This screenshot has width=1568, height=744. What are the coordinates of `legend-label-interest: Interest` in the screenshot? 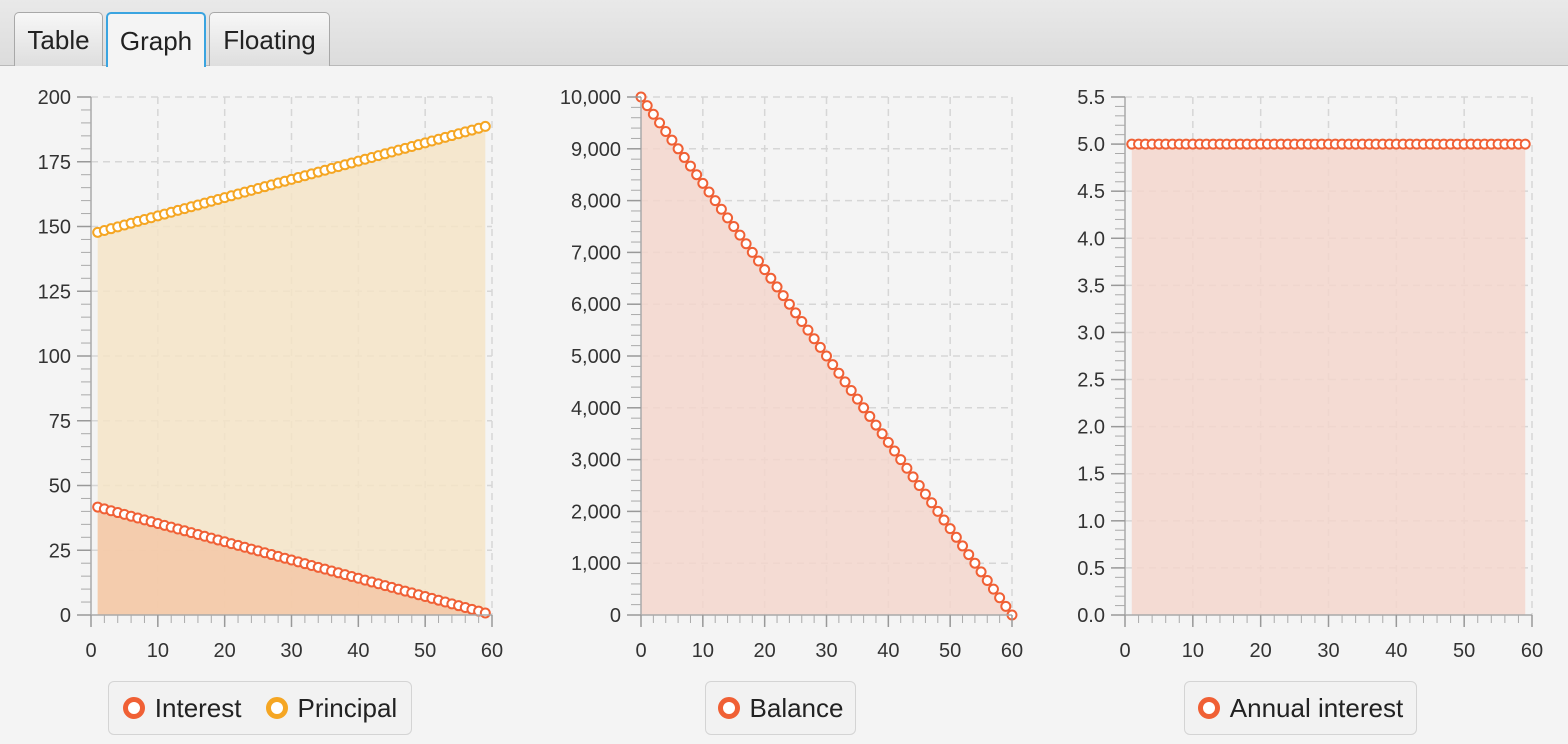 It's located at (198, 707).